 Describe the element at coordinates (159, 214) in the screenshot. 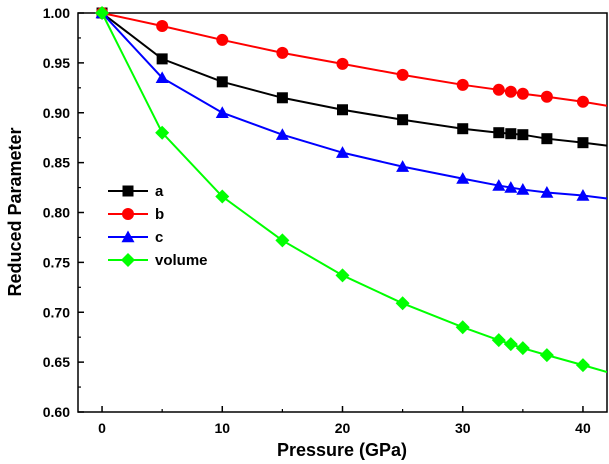

I see `legend-label-b: b` at that location.